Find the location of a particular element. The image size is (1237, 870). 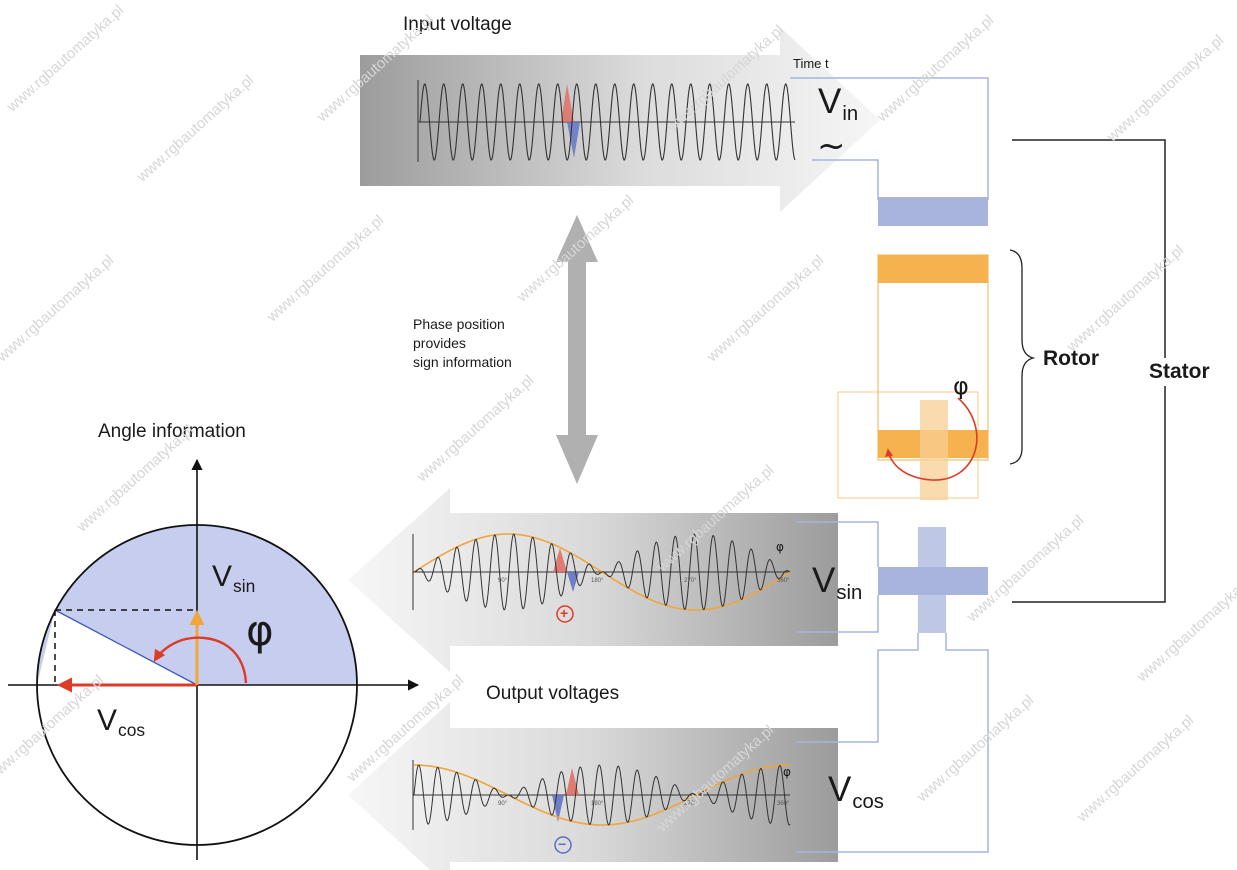

plus-sign: + is located at coordinates (564, 613).